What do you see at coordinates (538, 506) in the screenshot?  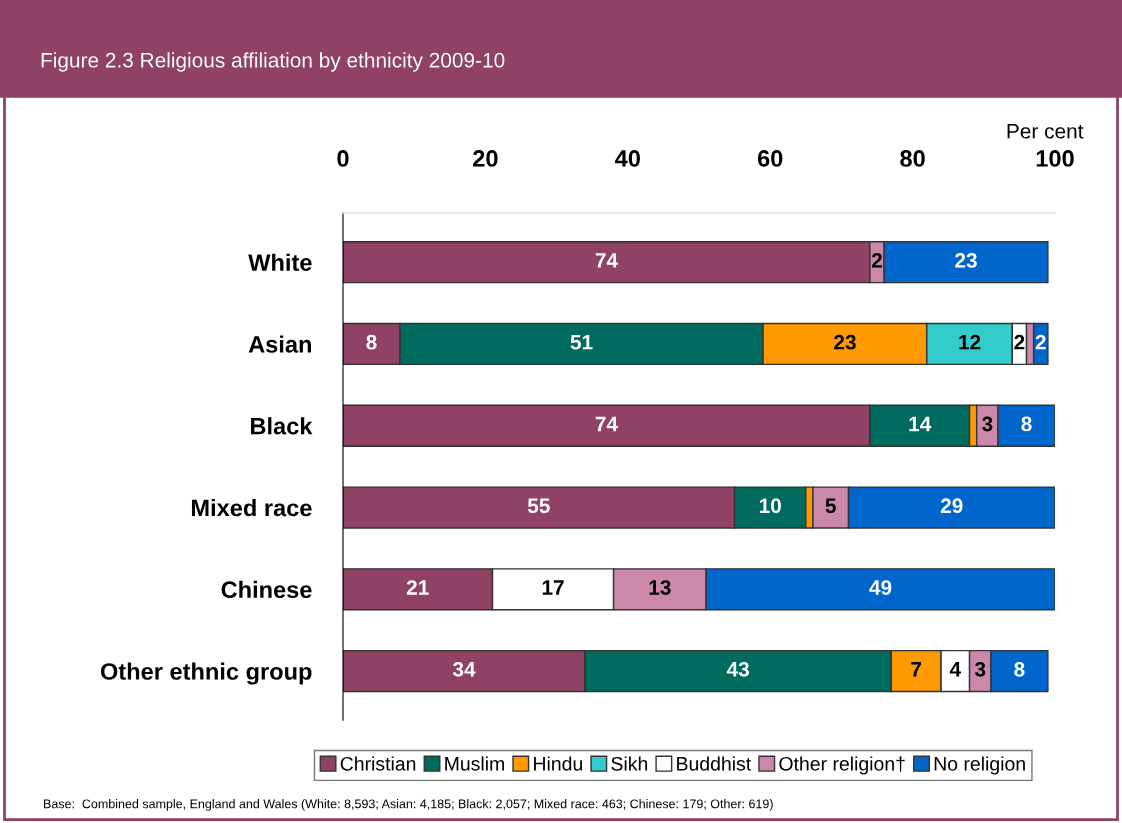 I see `data-label: 55` at bounding box center [538, 506].